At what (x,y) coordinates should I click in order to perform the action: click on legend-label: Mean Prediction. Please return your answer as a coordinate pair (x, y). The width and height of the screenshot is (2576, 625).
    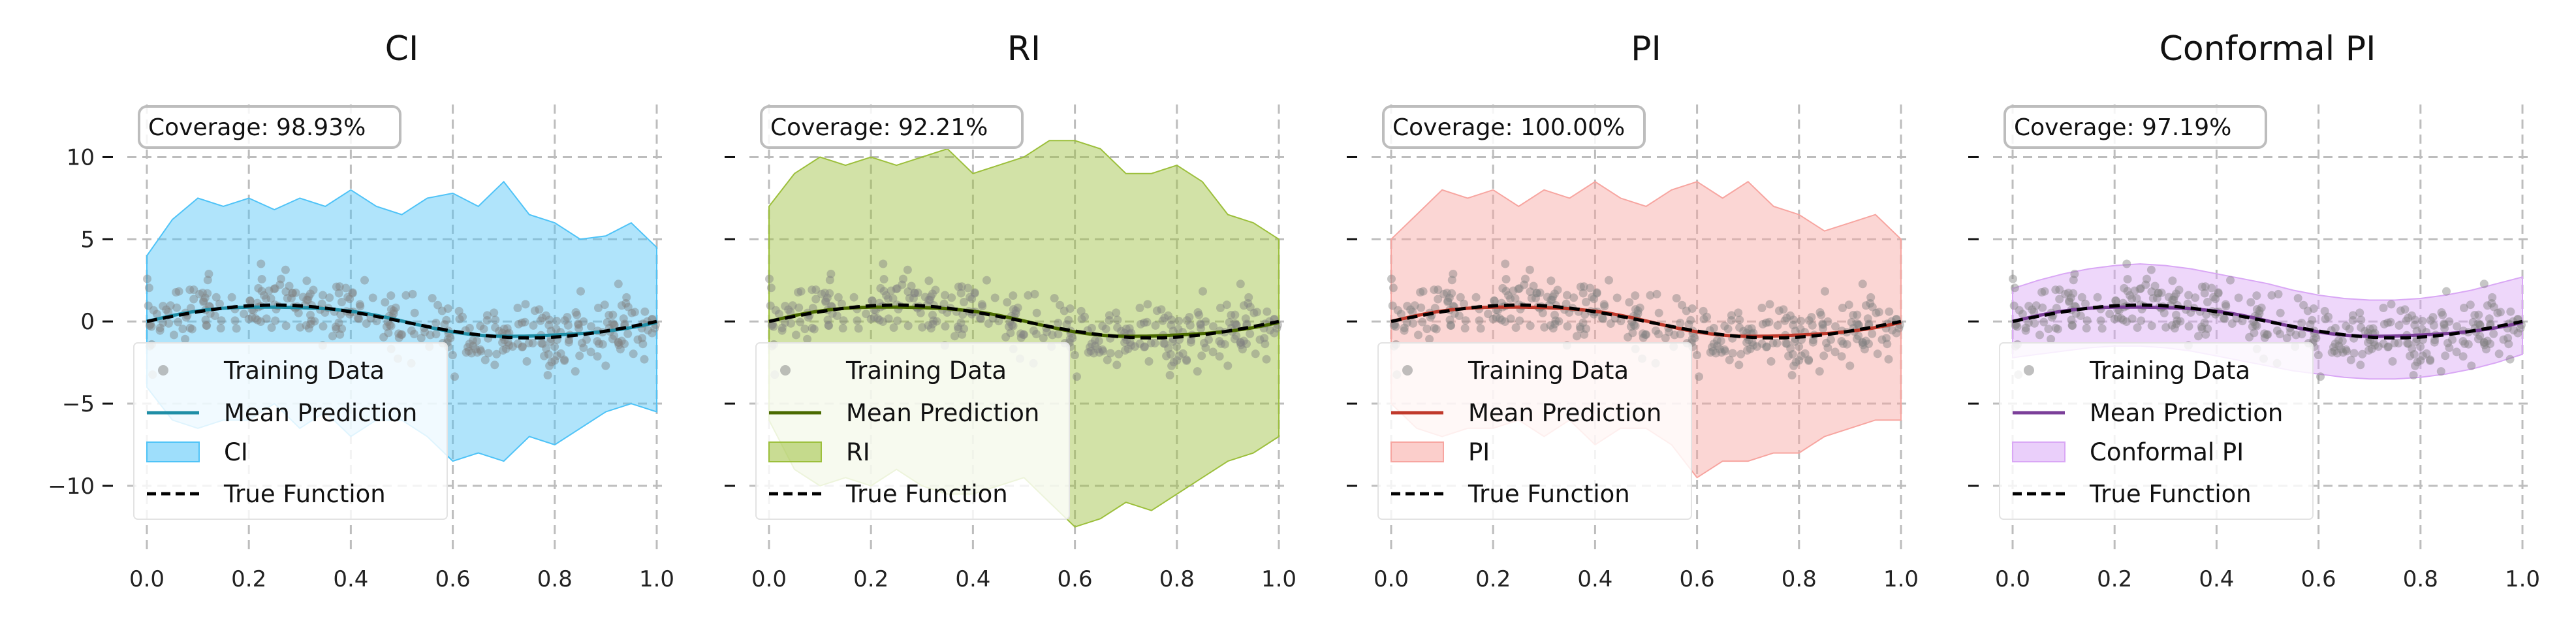
    Looking at the image, I should click on (320, 413).